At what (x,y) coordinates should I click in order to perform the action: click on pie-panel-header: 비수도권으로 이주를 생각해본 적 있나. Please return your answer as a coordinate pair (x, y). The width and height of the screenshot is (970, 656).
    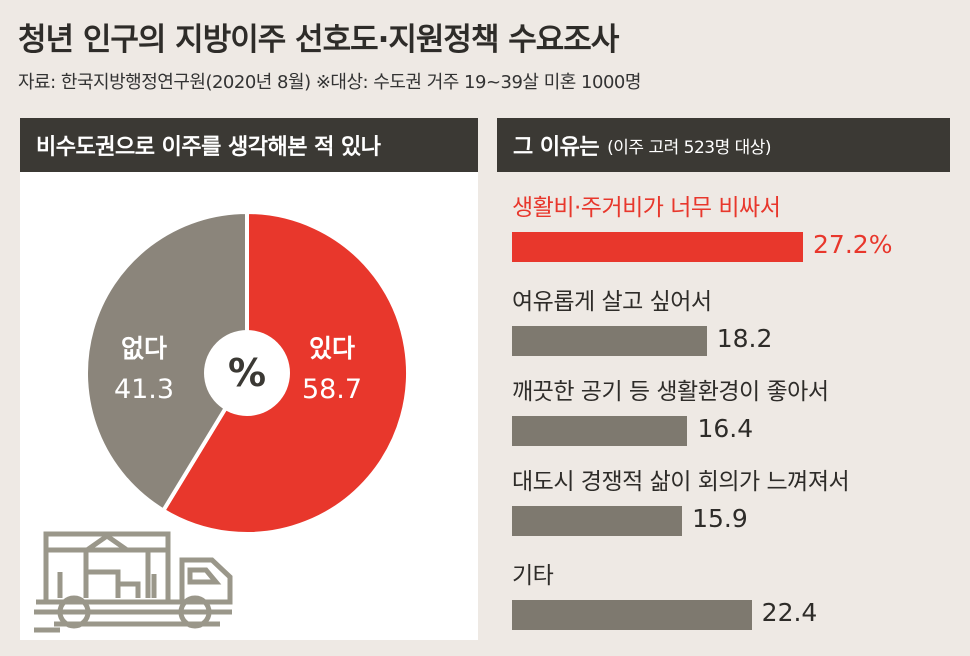
    Looking at the image, I should click on (249, 145).